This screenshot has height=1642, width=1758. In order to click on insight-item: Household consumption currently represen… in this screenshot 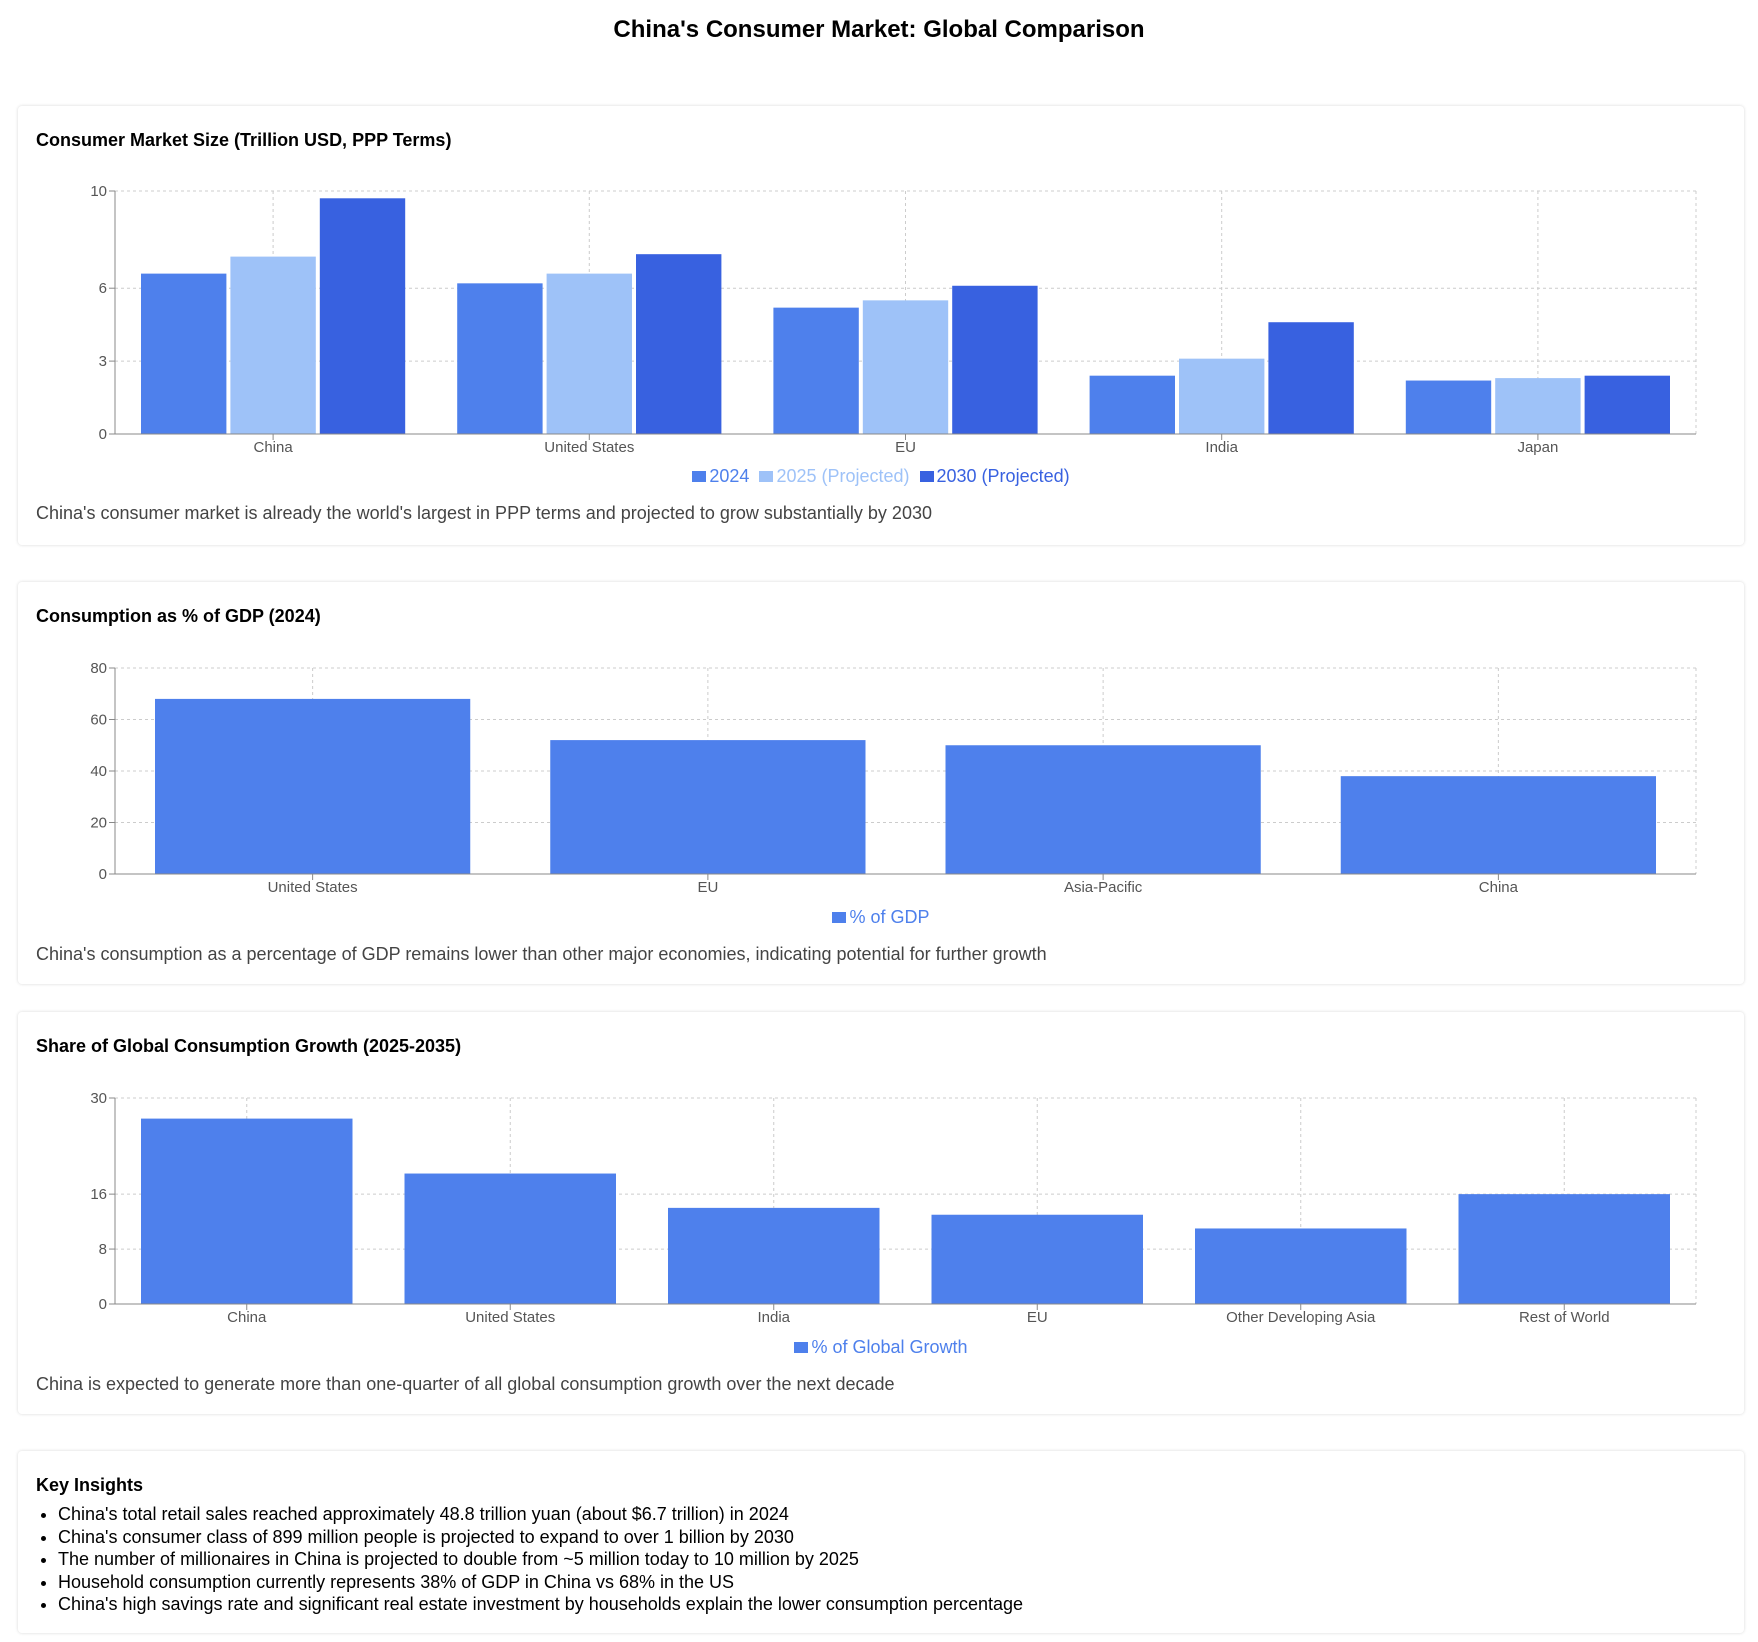, I will do `click(540, 1582)`.